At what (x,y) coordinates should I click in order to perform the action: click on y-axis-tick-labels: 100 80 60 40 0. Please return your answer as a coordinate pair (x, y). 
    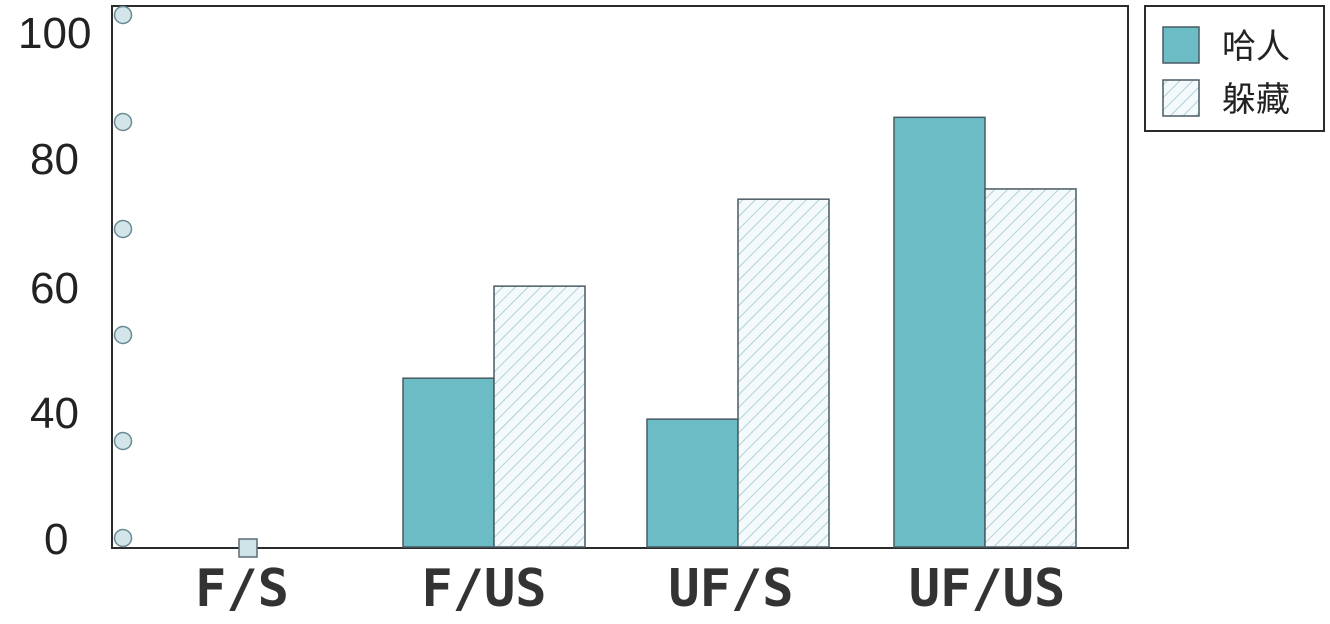
    Looking at the image, I should click on (54, 286).